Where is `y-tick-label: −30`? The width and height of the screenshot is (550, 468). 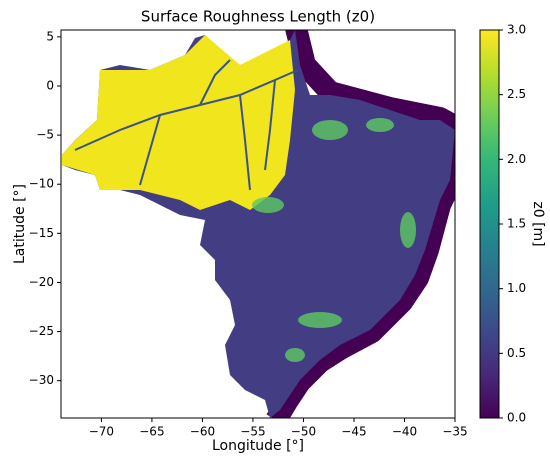
y-tick-label: −30 is located at coordinates (41, 380).